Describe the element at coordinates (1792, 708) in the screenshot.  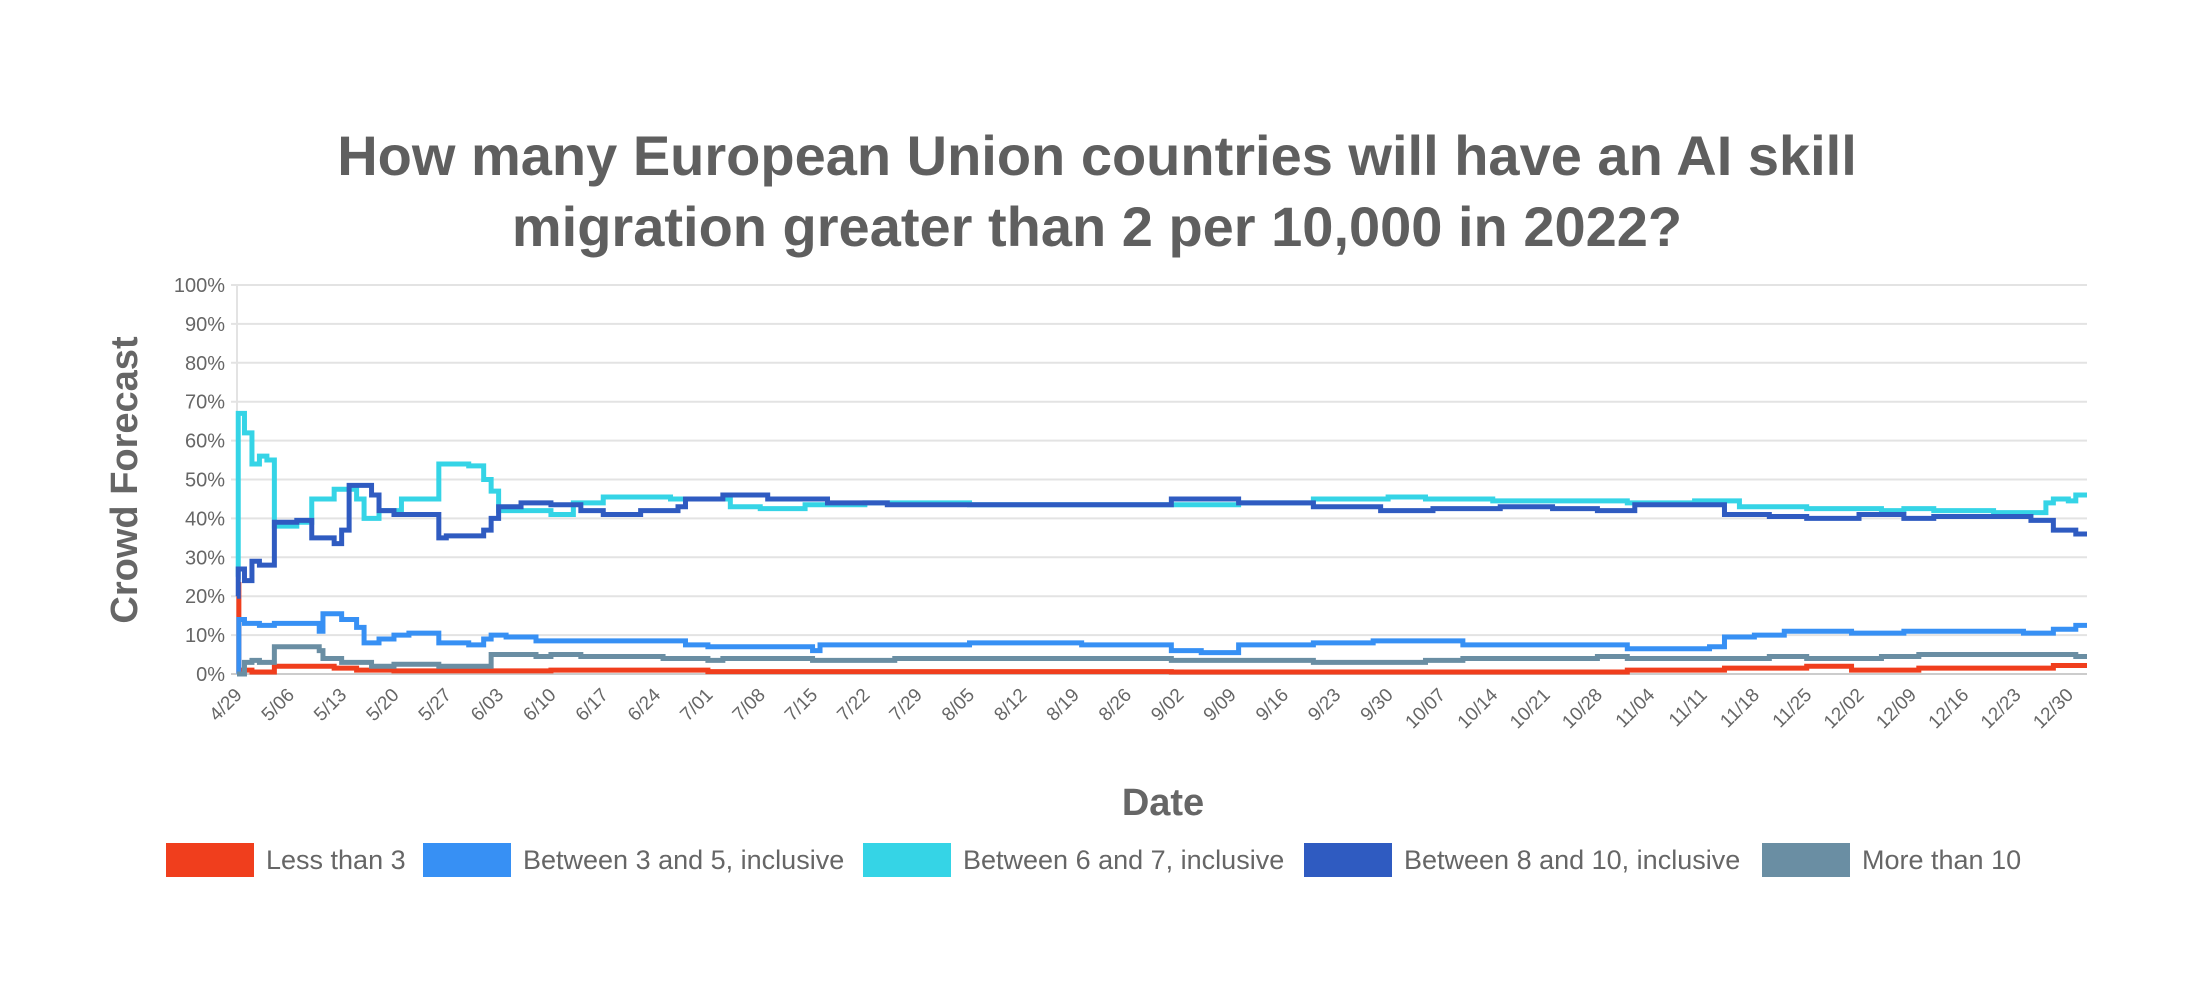
I see `x-tick-label: 11/25` at that location.